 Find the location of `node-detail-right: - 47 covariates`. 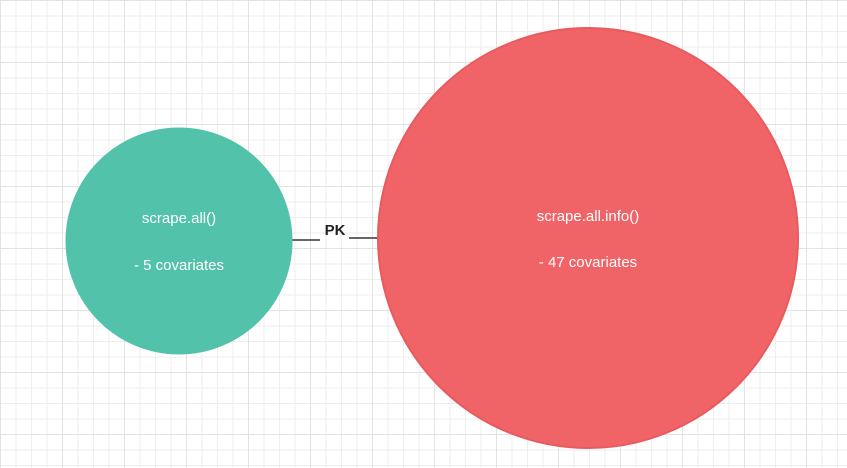

node-detail-right: - 47 covariates is located at coordinates (588, 262).